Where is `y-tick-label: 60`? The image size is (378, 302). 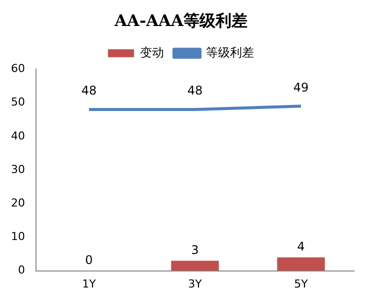 y-tick-label: 60 is located at coordinates (17, 69).